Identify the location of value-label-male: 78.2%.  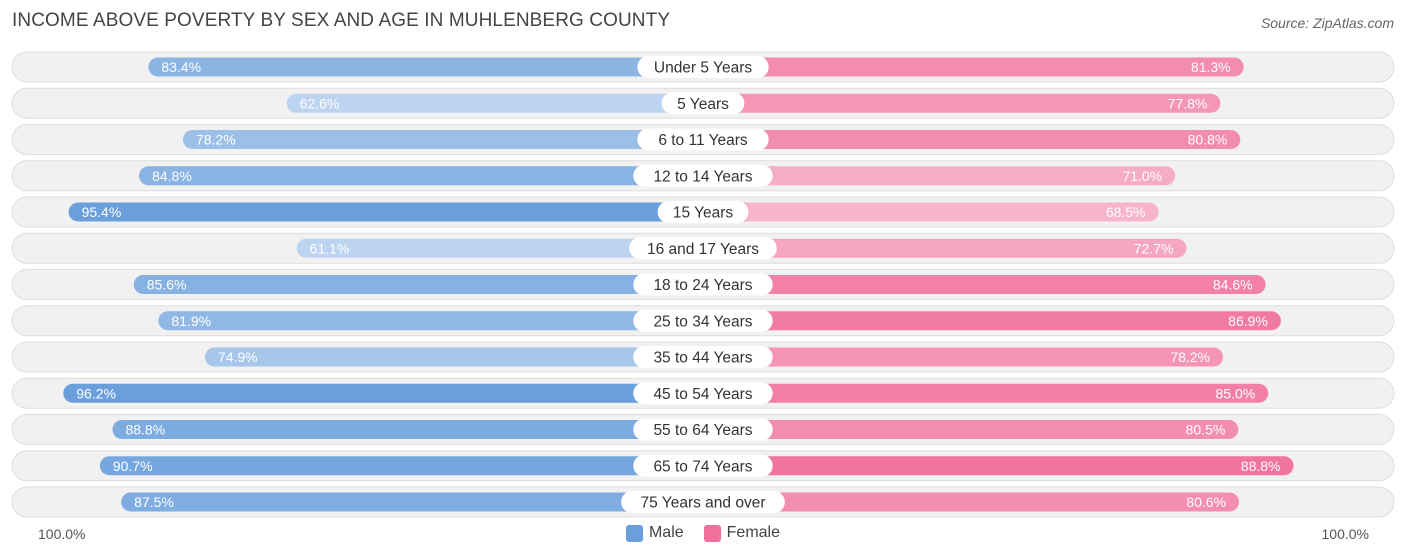
(216, 140).